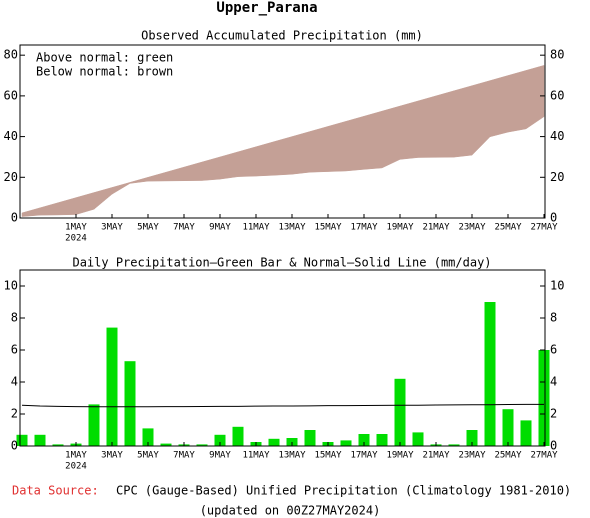  What do you see at coordinates (364, 456) in the screenshot?
I see `x-tick-label: 17MAY` at bounding box center [364, 456].